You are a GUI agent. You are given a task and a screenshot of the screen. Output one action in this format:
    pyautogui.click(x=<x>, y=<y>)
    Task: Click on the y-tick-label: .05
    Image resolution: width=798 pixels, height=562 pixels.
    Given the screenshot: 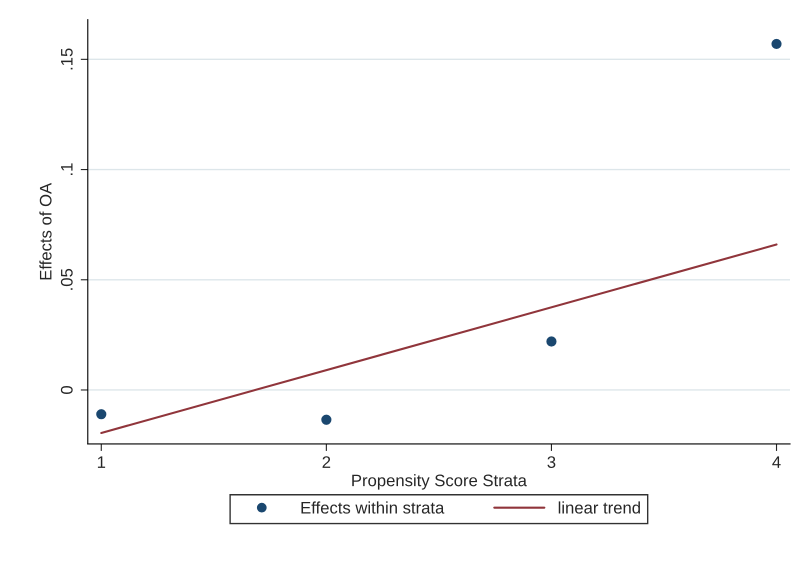 What is the action you would take?
    pyautogui.click(x=66, y=279)
    